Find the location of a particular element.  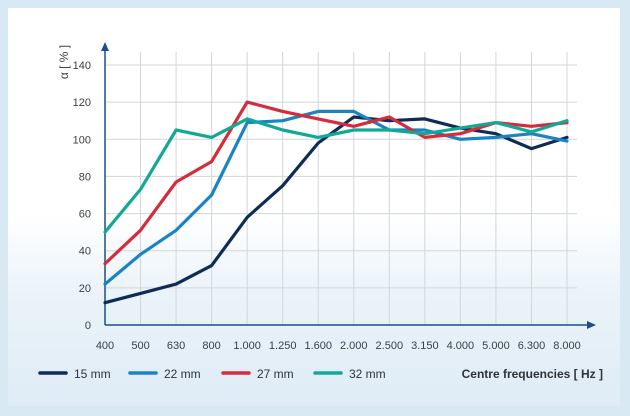

y-tick-label: 120 is located at coordinates (82, 103).